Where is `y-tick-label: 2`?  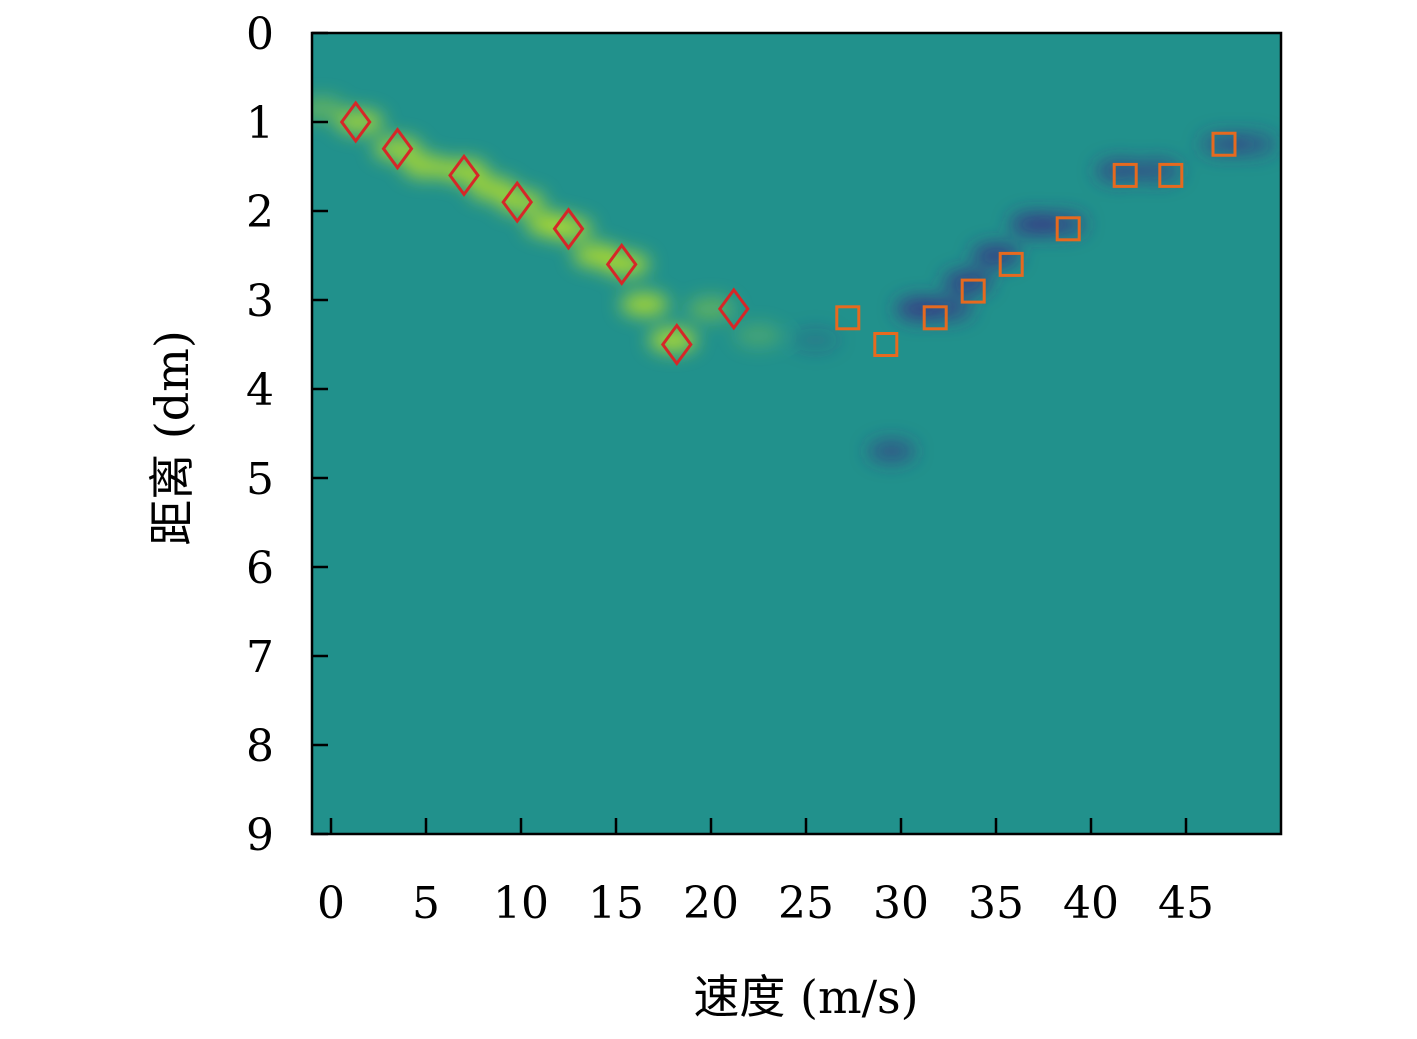
y-tick-label: 2 is located at coordinates (260, 212).